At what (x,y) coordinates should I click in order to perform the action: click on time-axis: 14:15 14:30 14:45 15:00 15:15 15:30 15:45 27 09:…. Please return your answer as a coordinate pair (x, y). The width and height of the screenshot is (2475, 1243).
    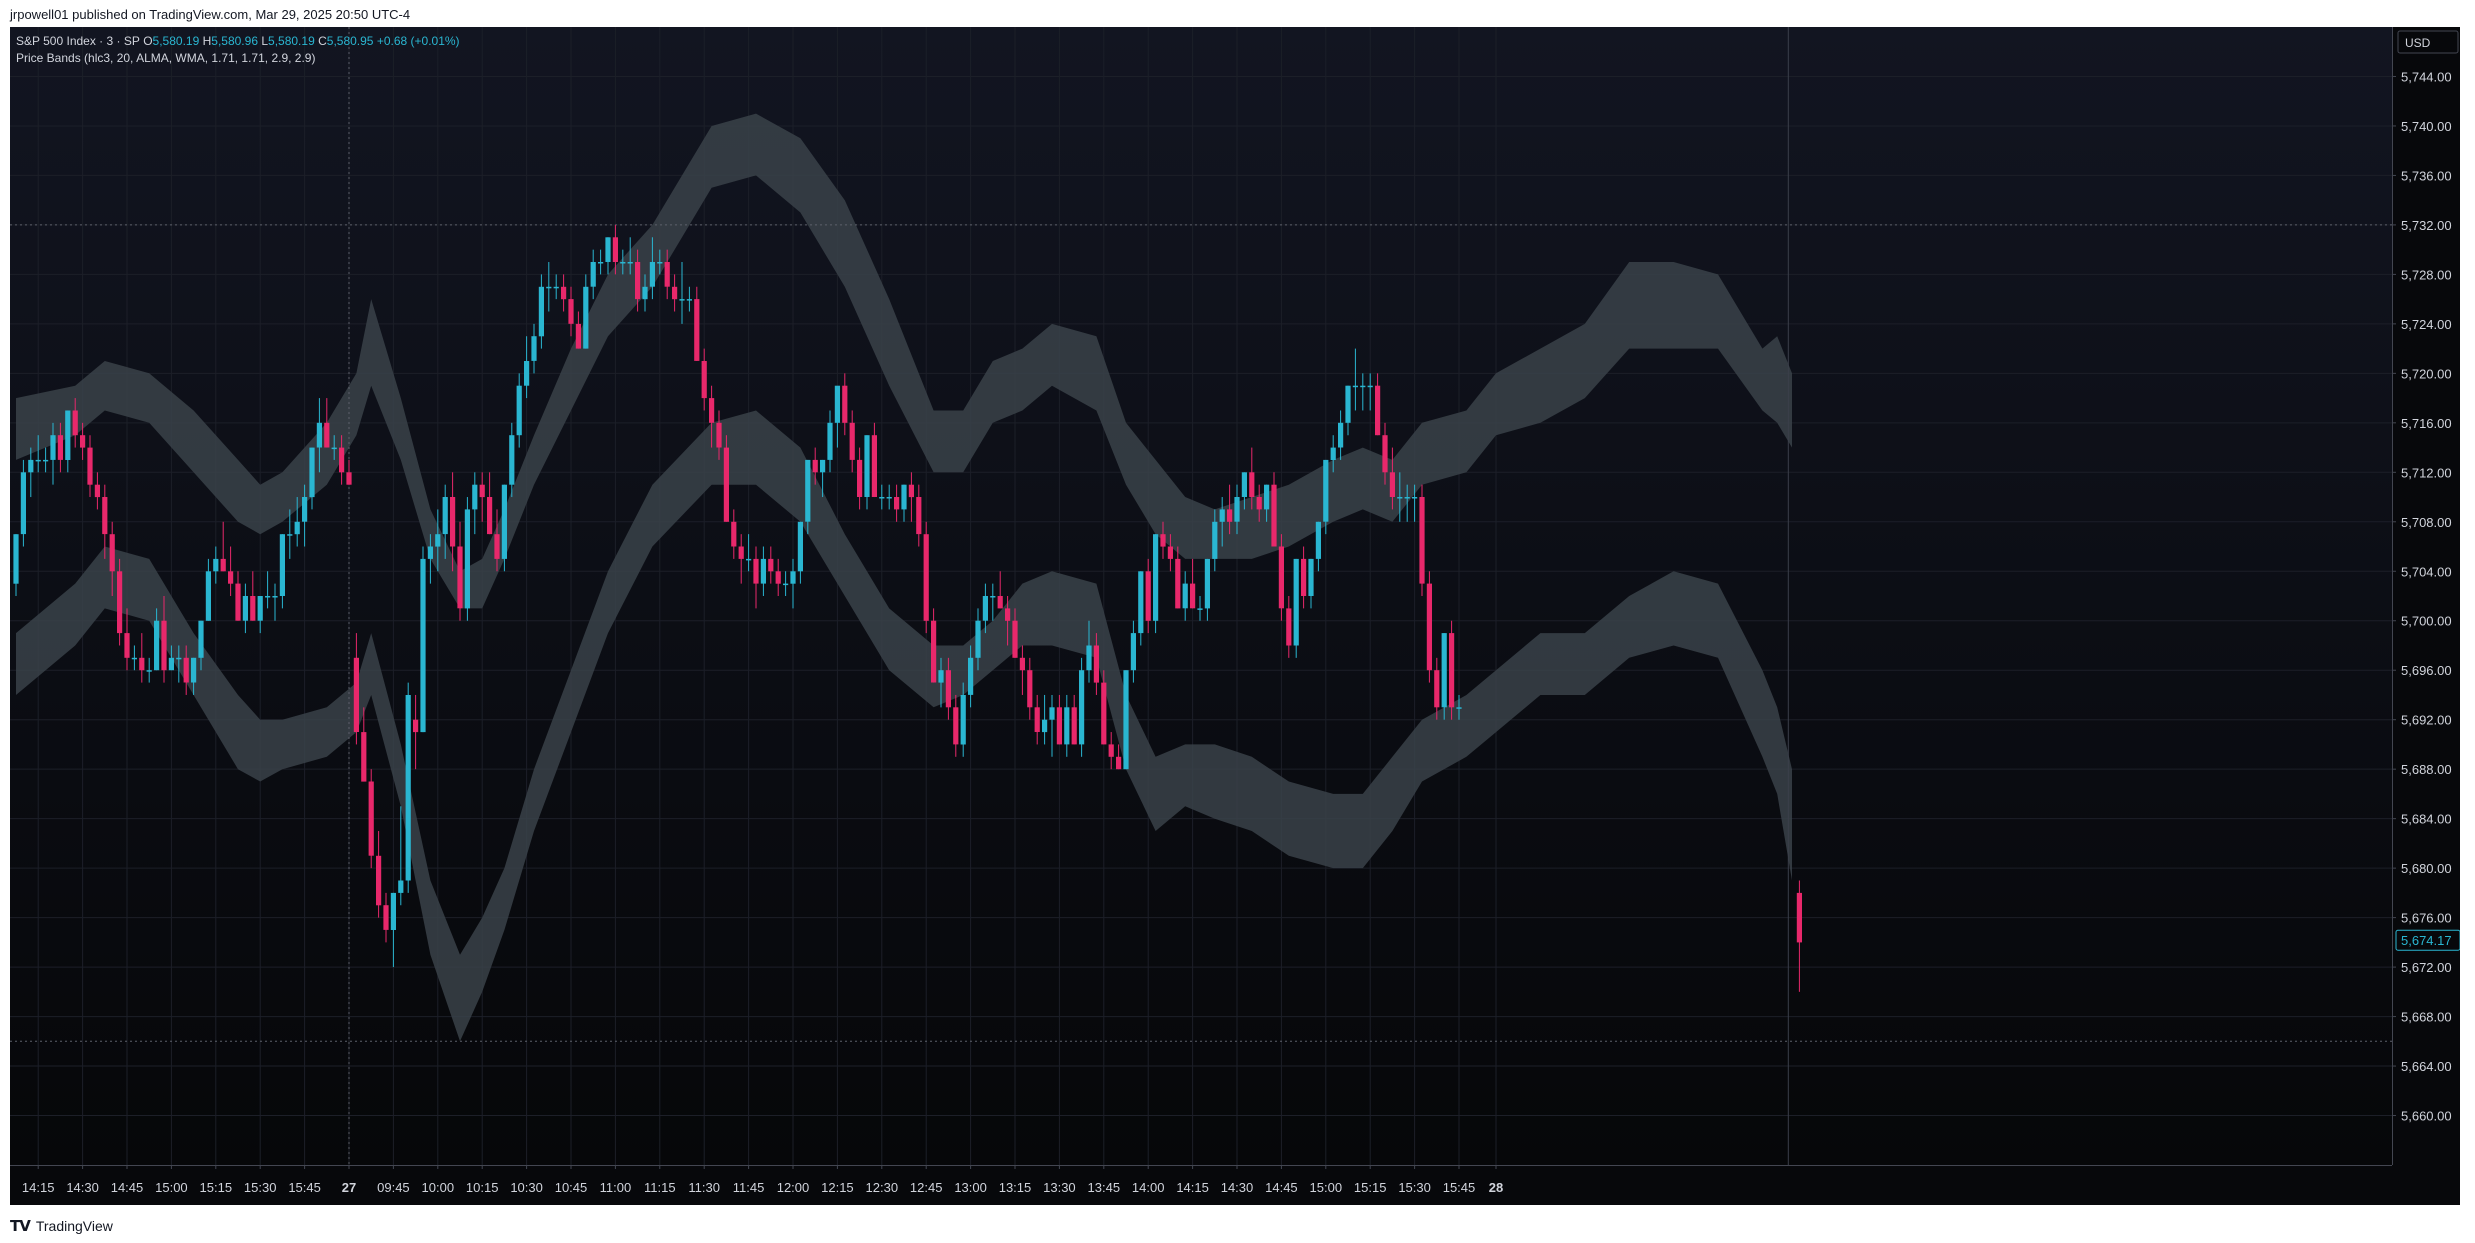
    Looking at the image, I should click on (1235, 1185).